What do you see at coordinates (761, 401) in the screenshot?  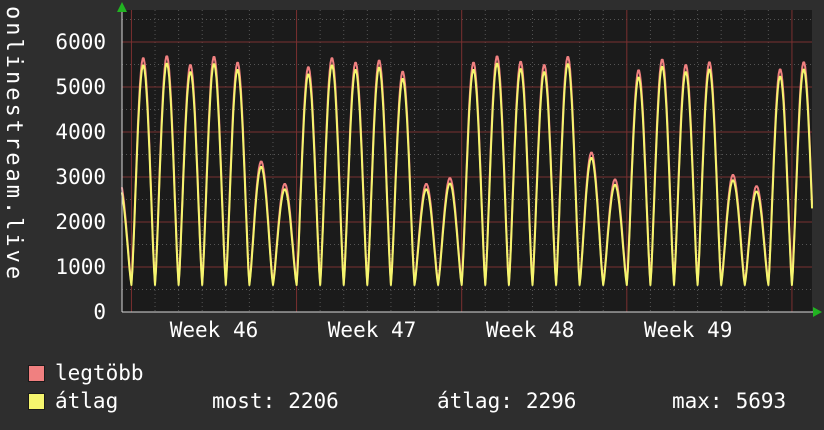 I see `stat-max-value: 5693` at bounding box center [761, 401].